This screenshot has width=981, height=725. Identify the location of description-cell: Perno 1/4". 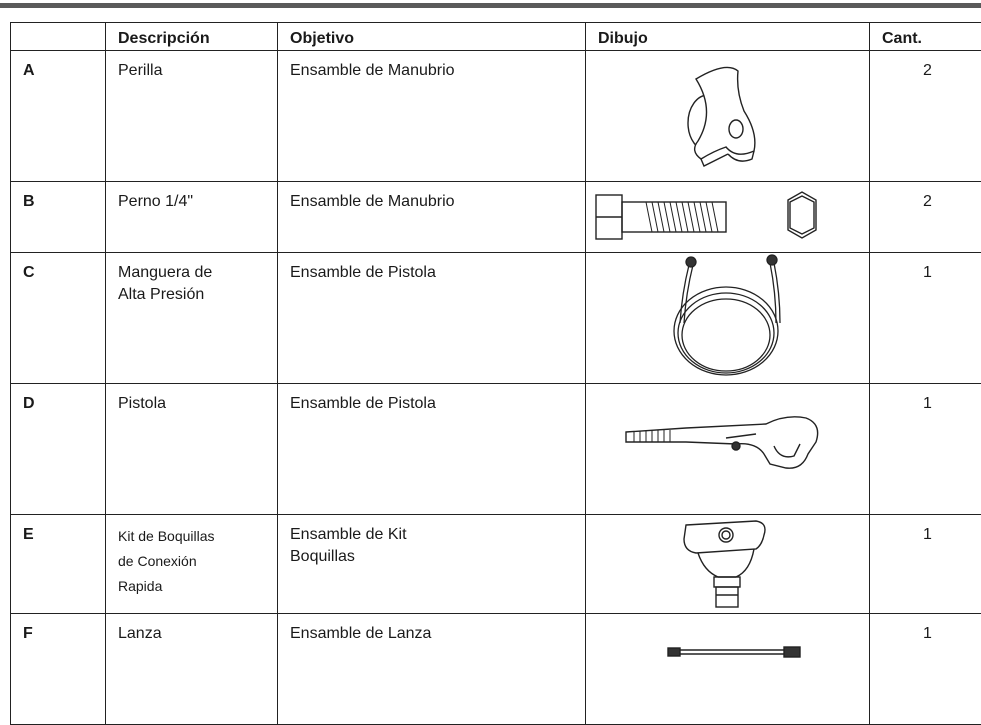
(192, 217).